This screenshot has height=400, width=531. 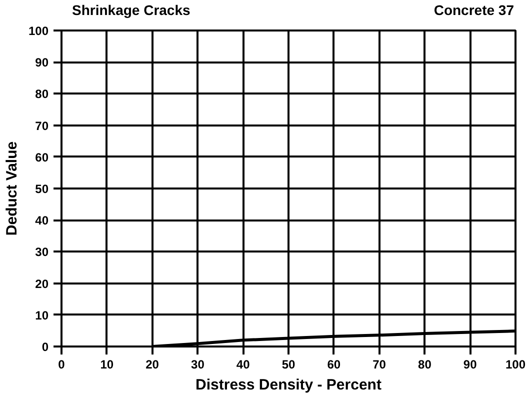 I want to click on x-tick-label: 20, so click(x=153, y=365).